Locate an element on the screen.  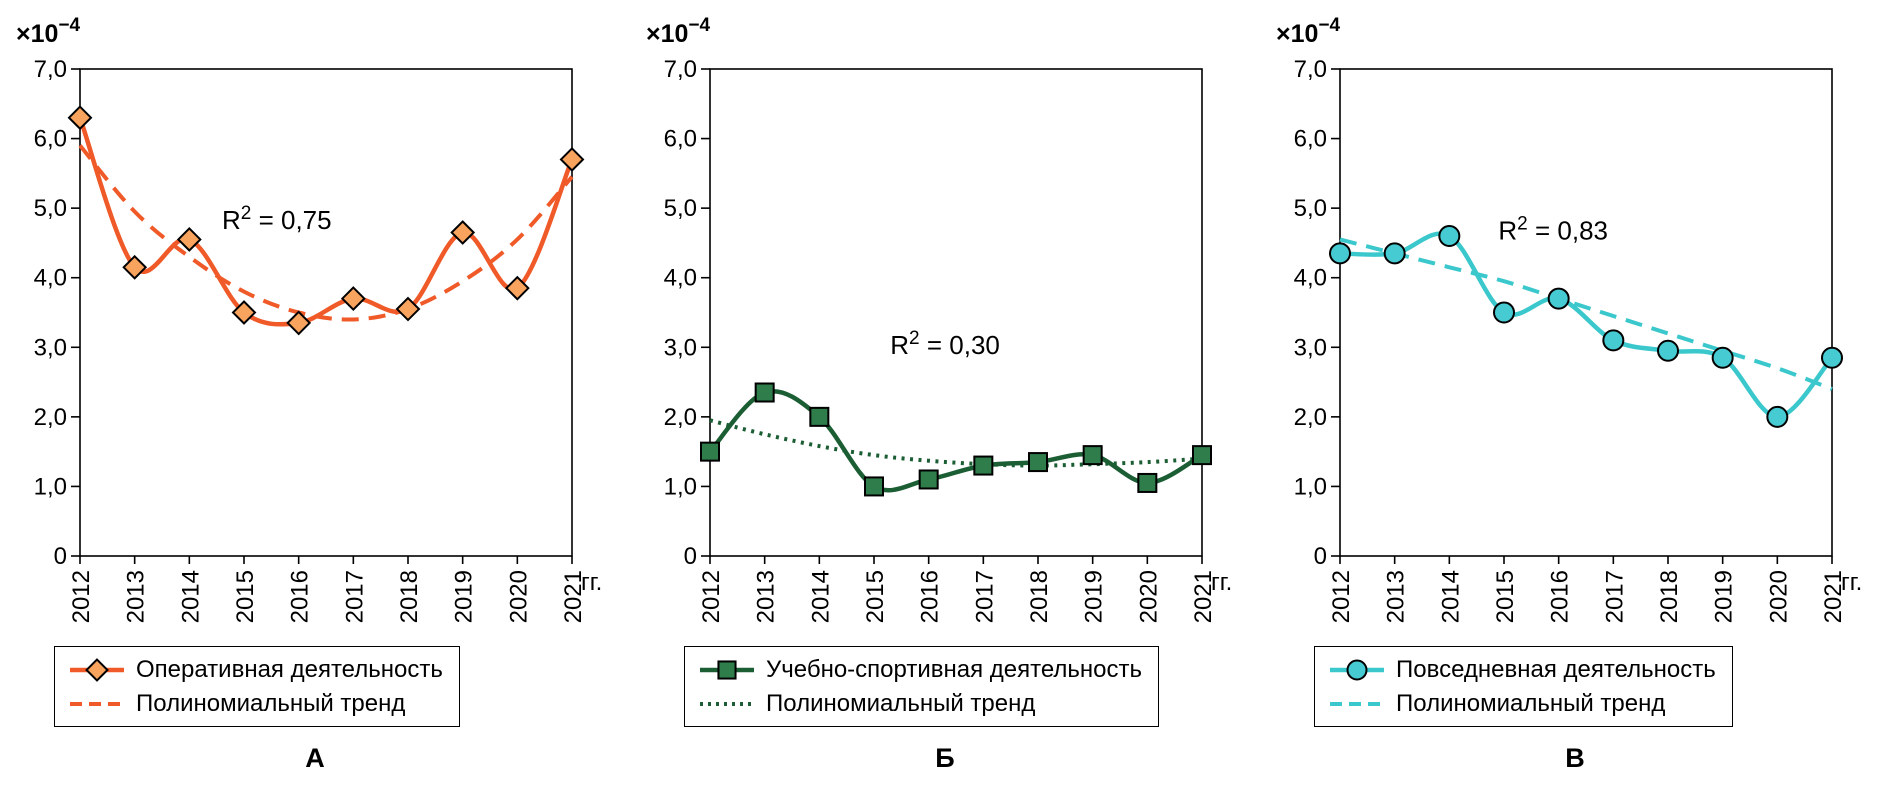
trend-line is located at coordinates (326, 233).